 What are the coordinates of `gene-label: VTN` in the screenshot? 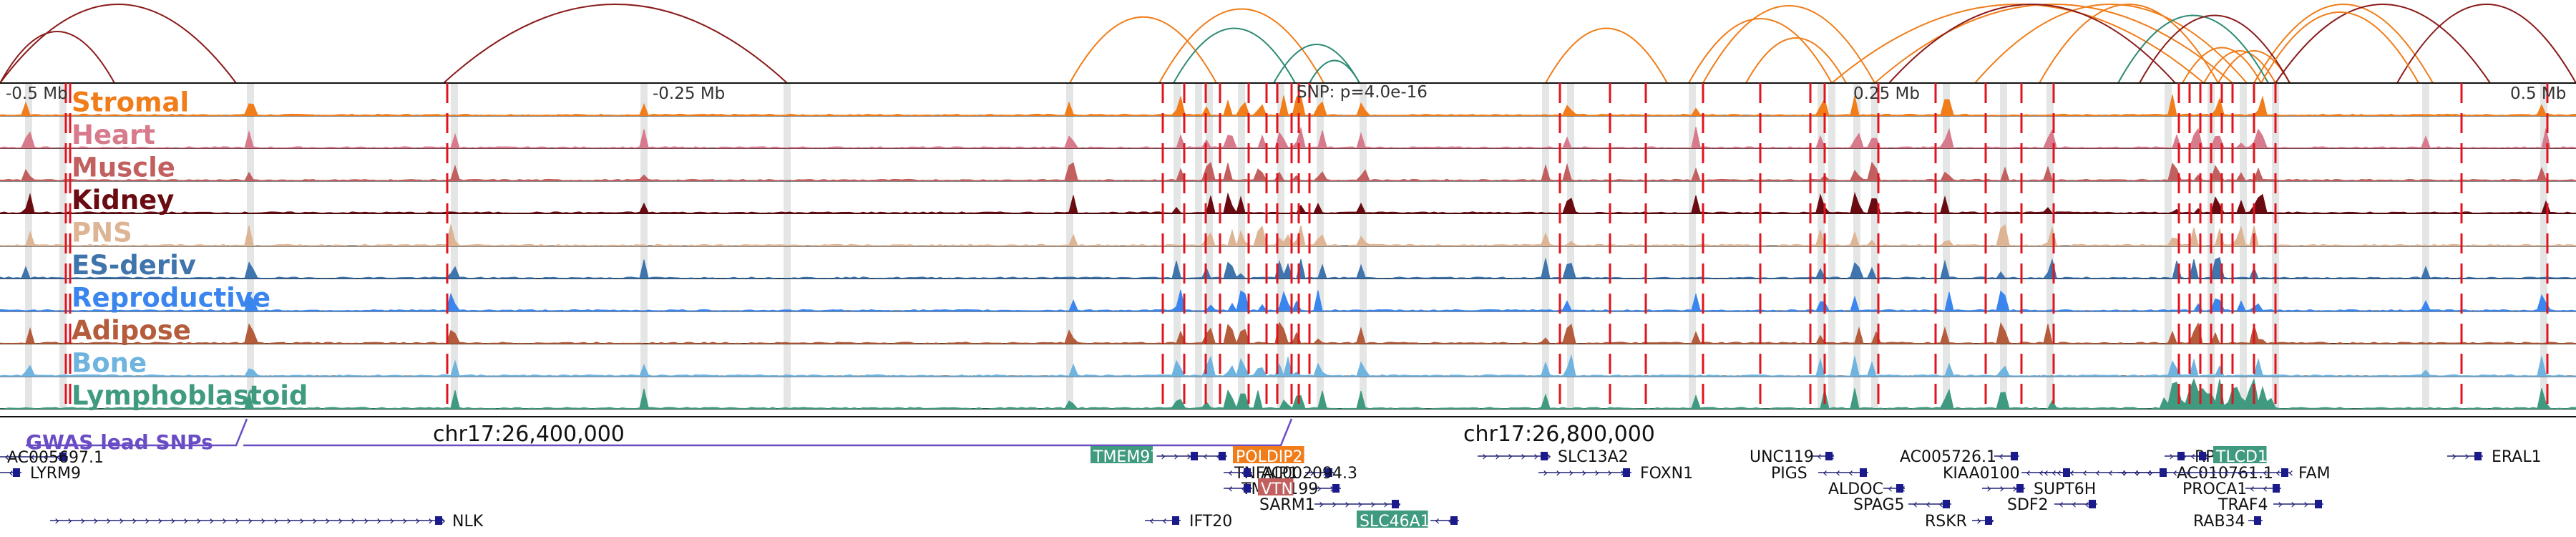 It's located at (1277, 489).